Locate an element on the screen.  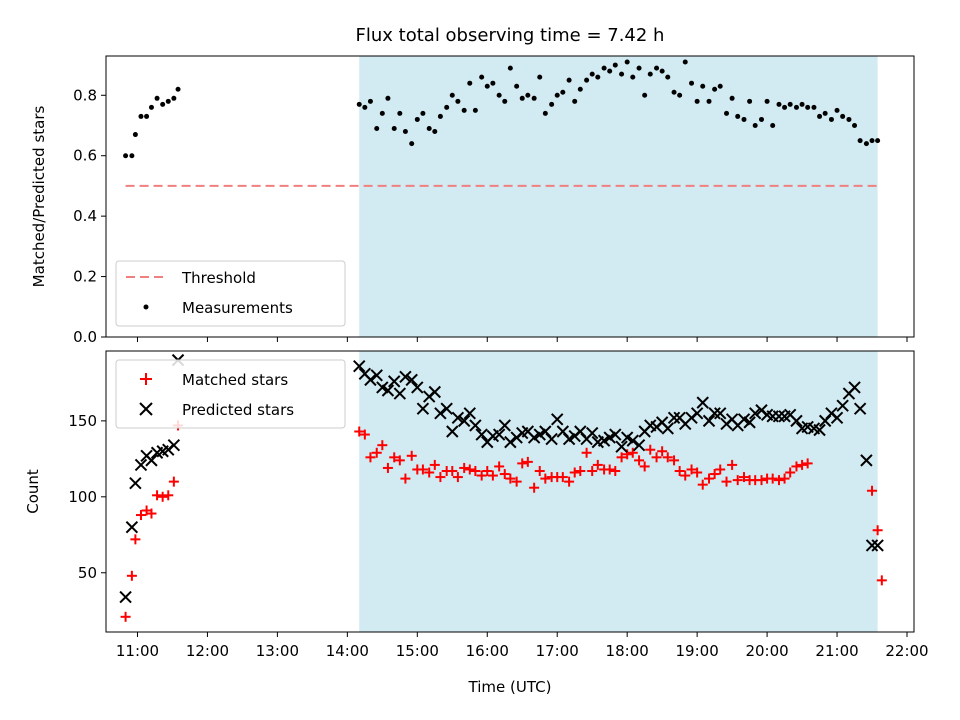
top-legend: Threshold Measurements is located at coordinates (230, 293).